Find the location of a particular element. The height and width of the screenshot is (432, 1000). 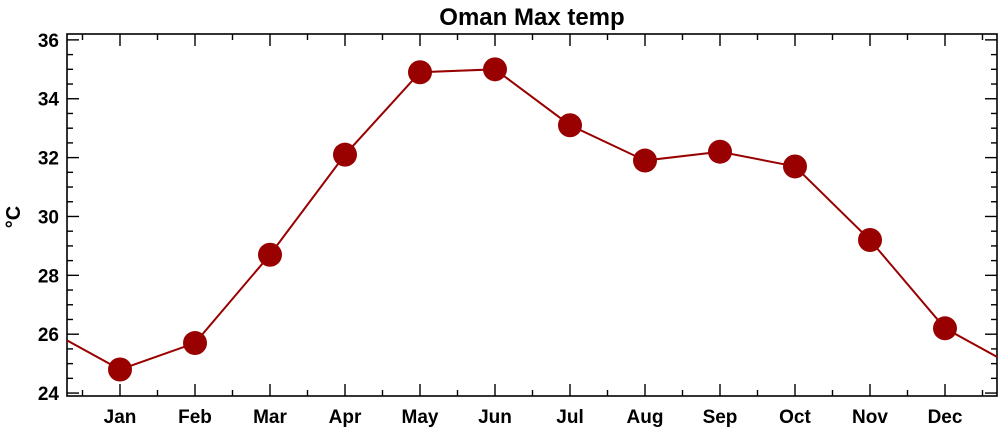

x-tick-label: Aug is located at coordinates (645, 417).